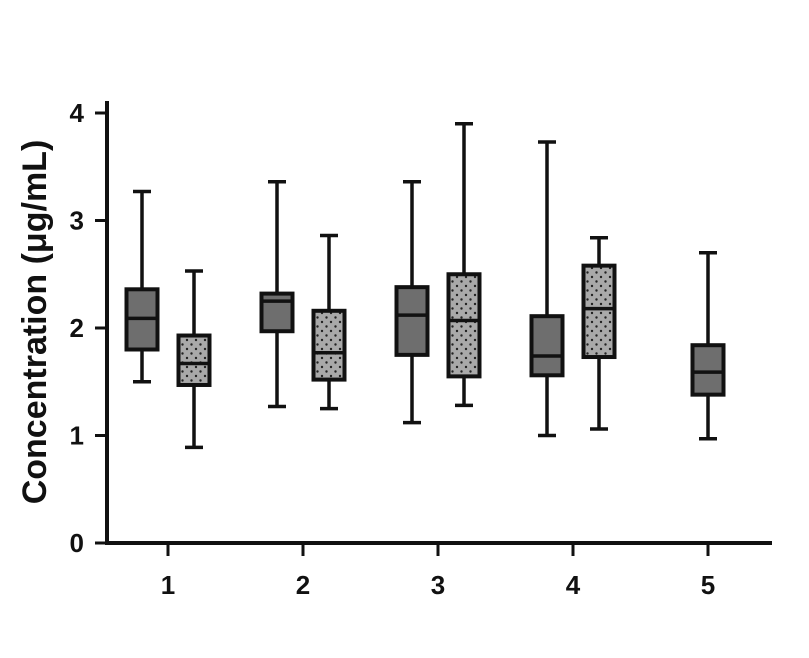 The width and height of the screenshot is (809, 658). Describe the element at coordinates (438, 585) in the screenshot. I see `x-tick-label: 3` at that location.